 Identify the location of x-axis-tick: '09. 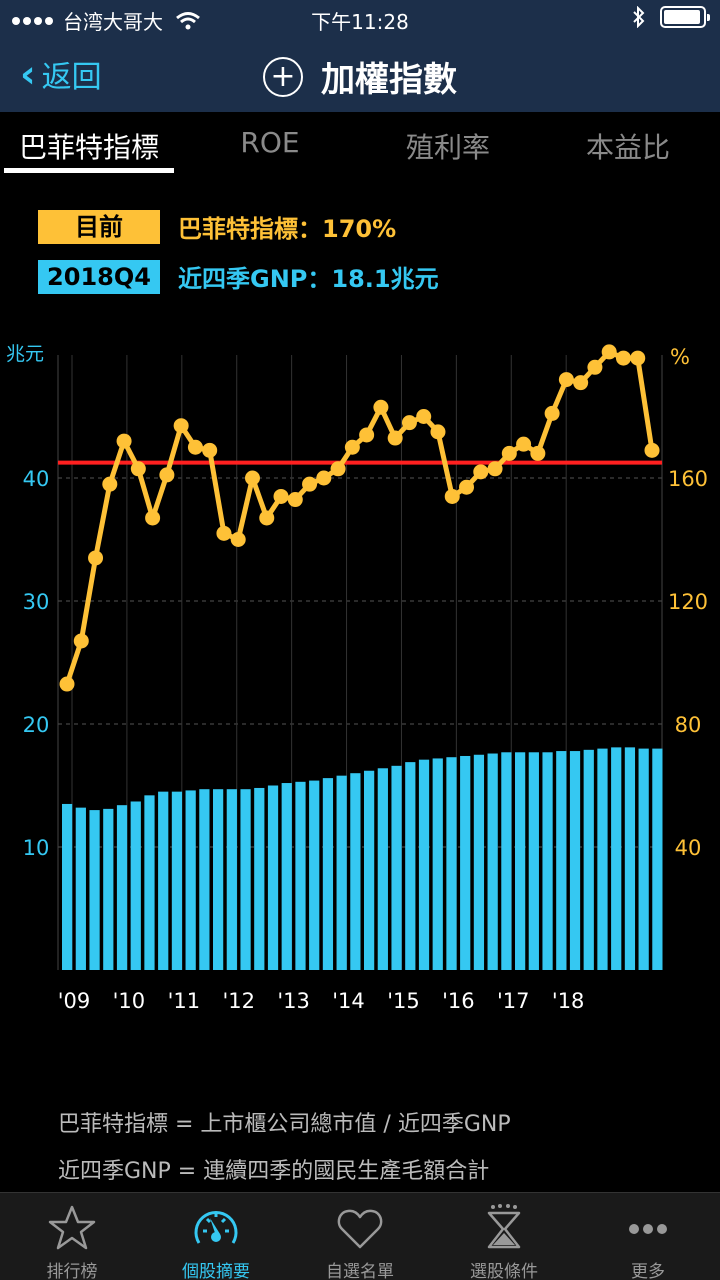
(74, 1001).